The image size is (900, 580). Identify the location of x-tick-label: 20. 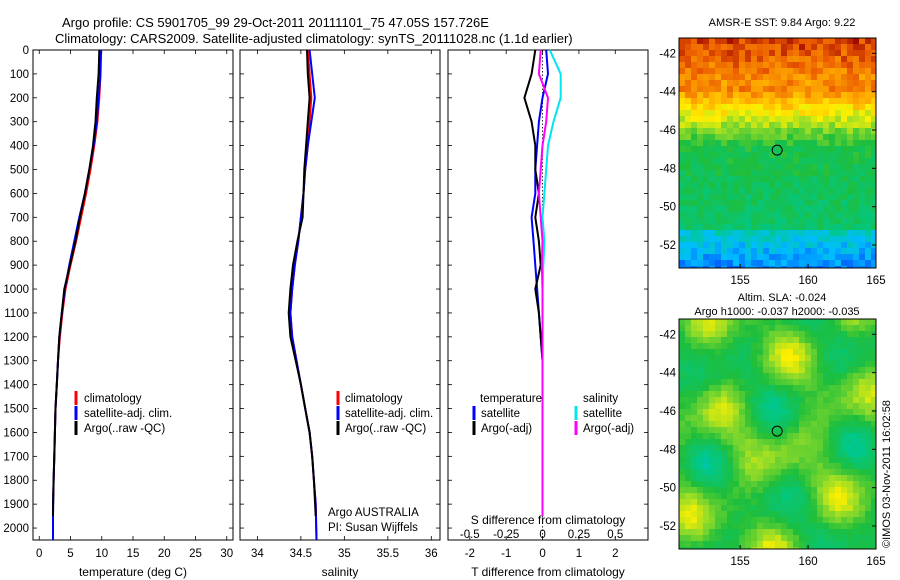
(164, 554).